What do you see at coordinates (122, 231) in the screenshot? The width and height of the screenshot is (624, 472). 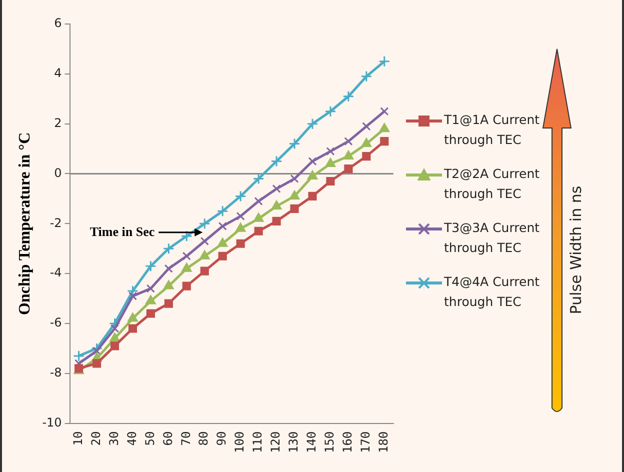 I see `x-axis-title: Time in Sec` at bounding box center [122, 231].